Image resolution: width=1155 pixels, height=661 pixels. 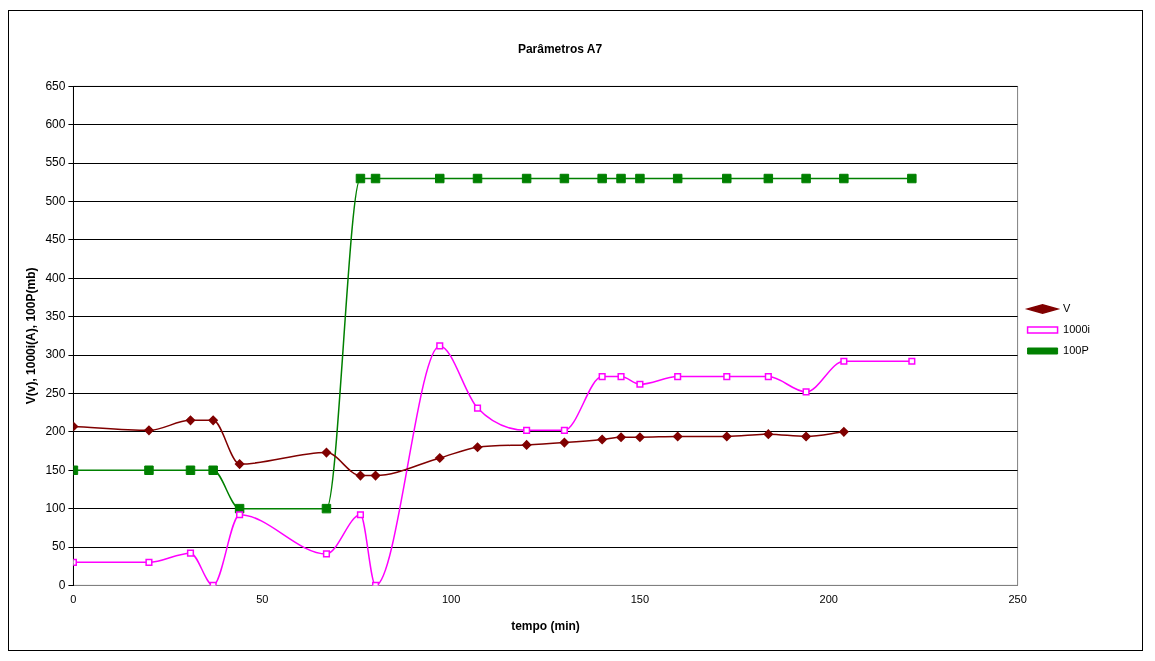 I want to click on y-tick-label: 150, so click(x=55, y=469).